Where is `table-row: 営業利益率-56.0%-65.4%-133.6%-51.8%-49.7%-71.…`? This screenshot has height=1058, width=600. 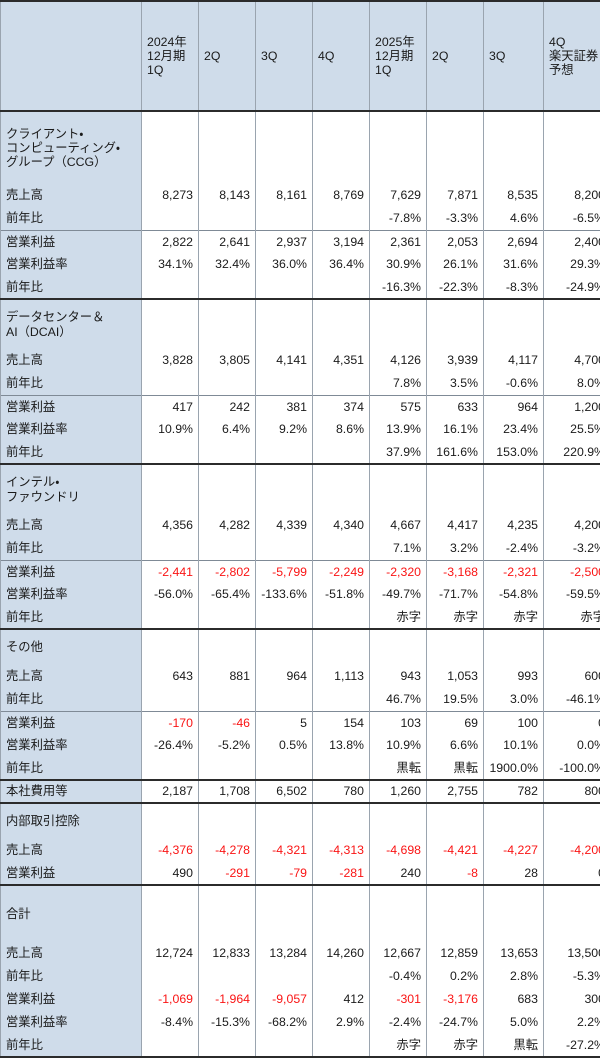 table-row: 営業利益率-56.0%-65.4%-133.6%-51.8%-49.7%-71.… is located at coordinates (300, 594).